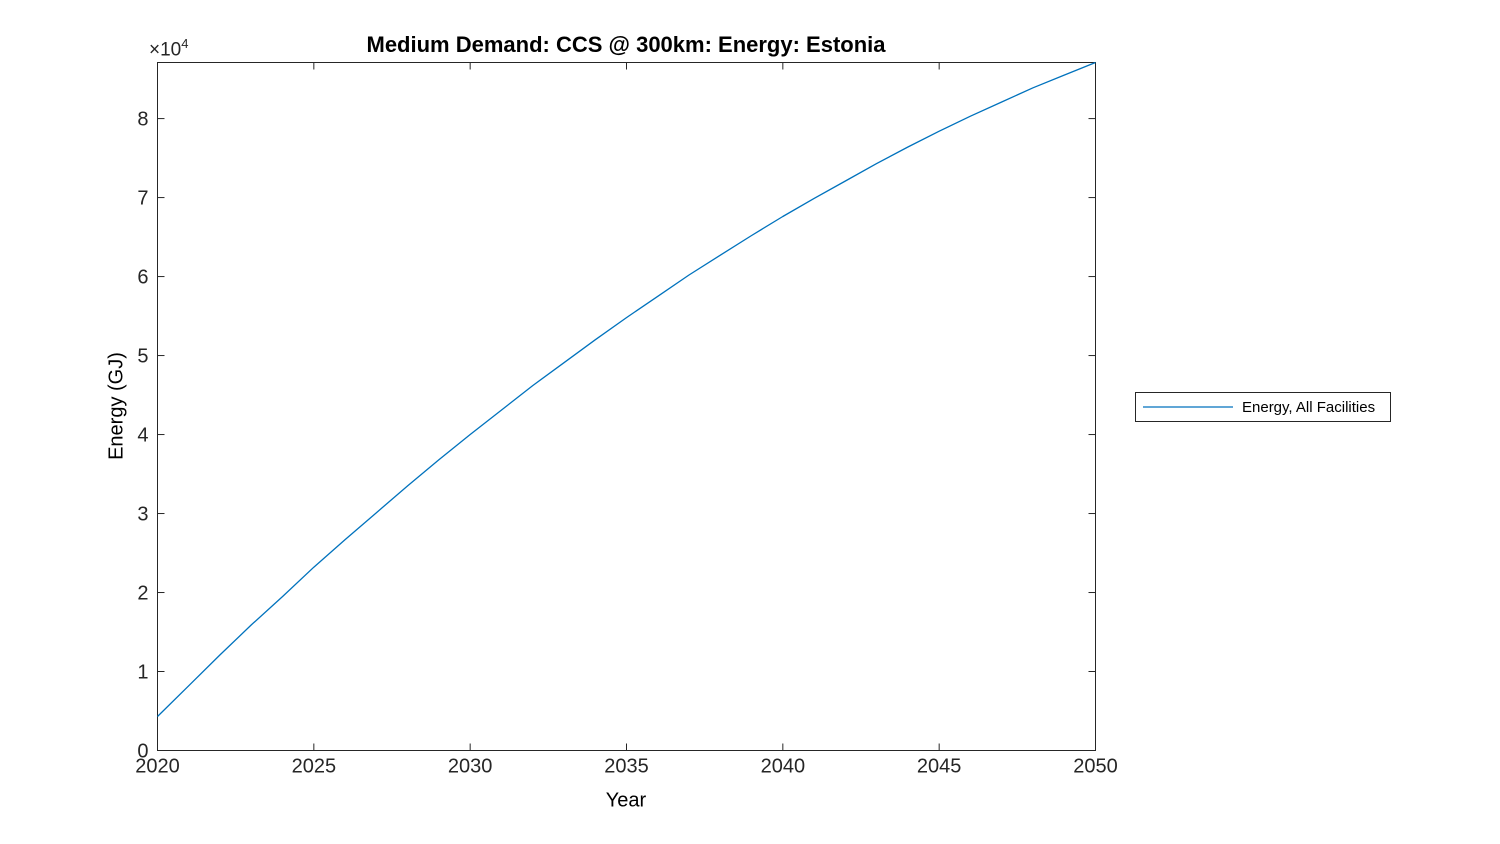 This screenshot has height=844, width=1500. What do you see at coordinates (142, 357) in the screenshot?
I see `y-tick-label: 5` at bounding box center [142, 357].